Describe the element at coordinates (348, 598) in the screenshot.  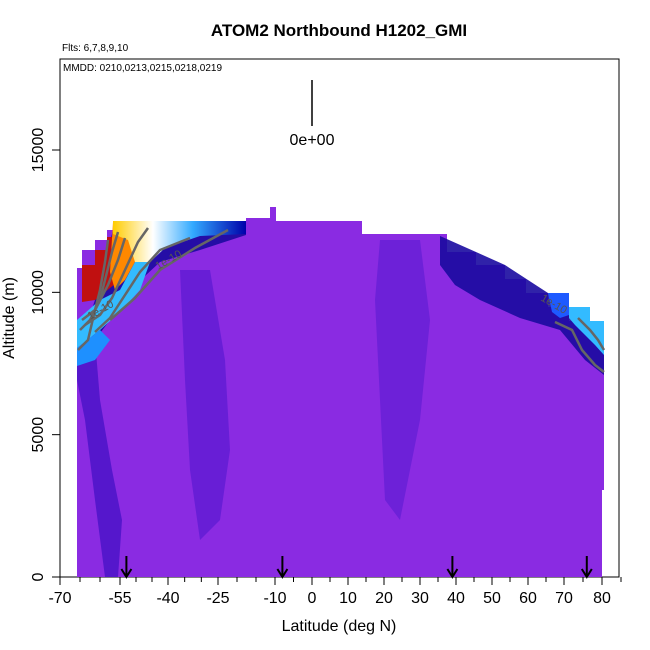
I see `x-tick-label: 10` at that location.